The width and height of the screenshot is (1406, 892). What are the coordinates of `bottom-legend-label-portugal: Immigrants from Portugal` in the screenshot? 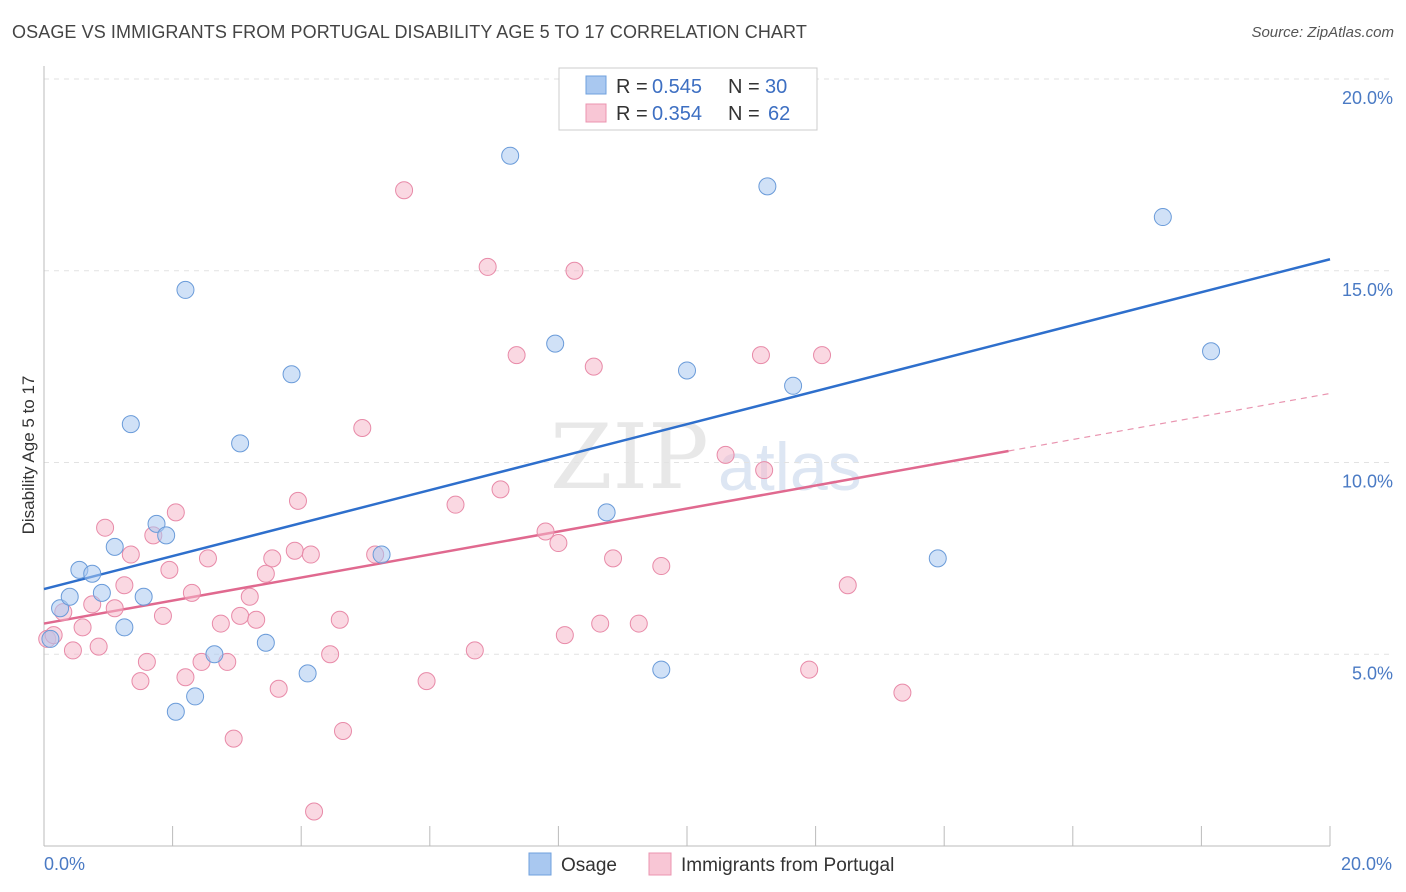 It's located at (787, 865).